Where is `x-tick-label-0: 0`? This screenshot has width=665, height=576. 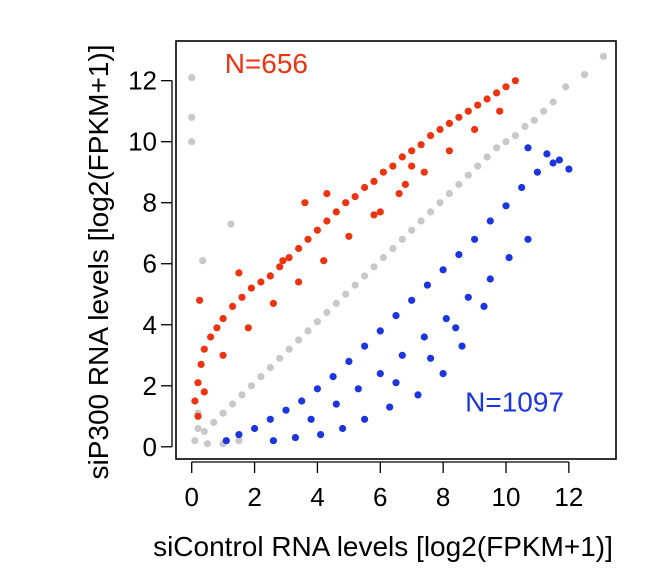
x-tick-label-0: 0 is located at coordinates (191, 497).